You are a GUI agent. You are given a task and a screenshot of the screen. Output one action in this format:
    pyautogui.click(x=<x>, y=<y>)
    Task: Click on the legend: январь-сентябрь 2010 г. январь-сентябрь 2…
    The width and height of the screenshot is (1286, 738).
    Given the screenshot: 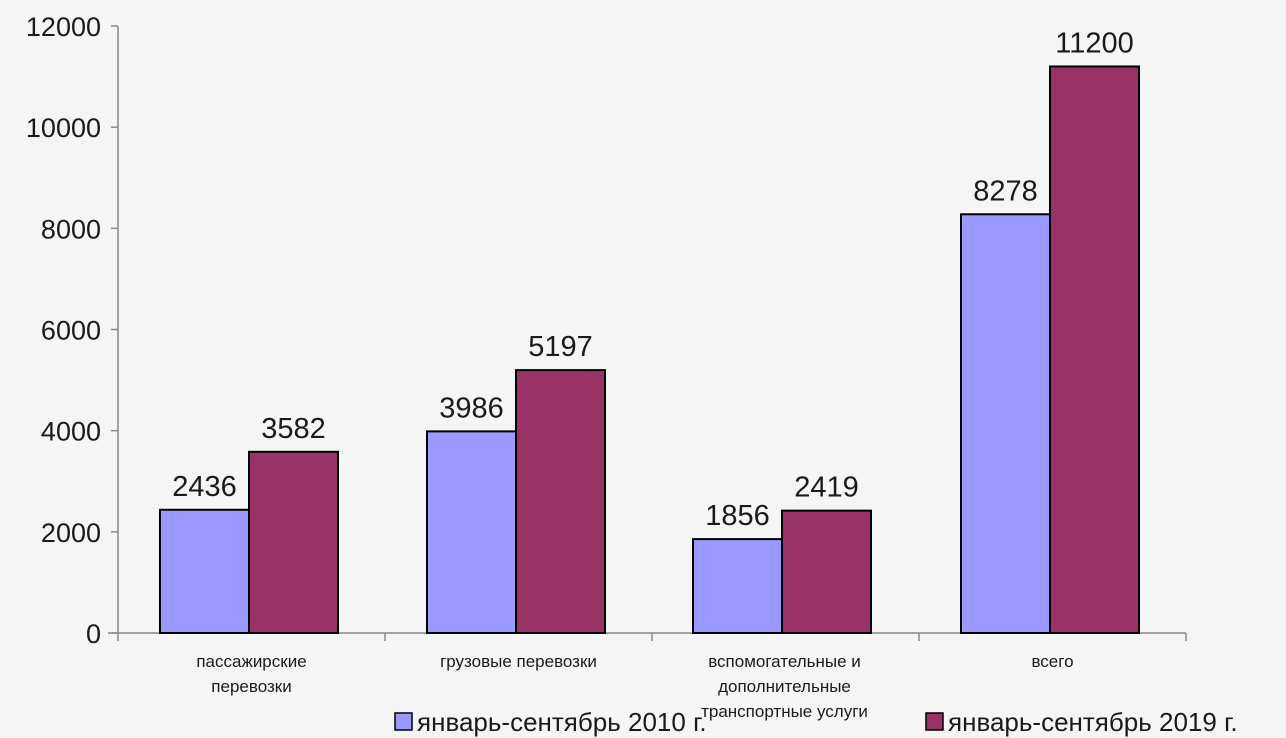 What is the action you would take?
    pyautogui.click(x=816, y=722)
    